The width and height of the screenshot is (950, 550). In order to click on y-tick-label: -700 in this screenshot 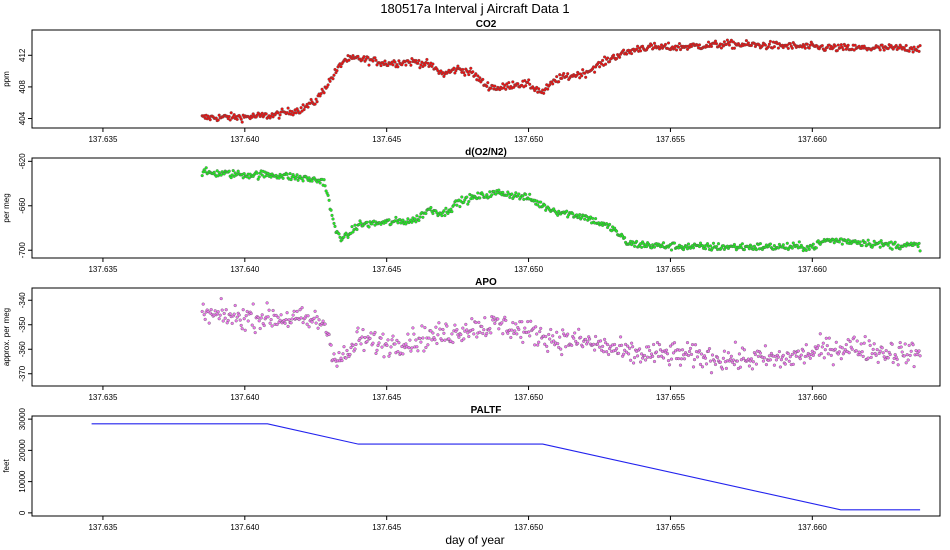, I will do `click(22, 250)`.